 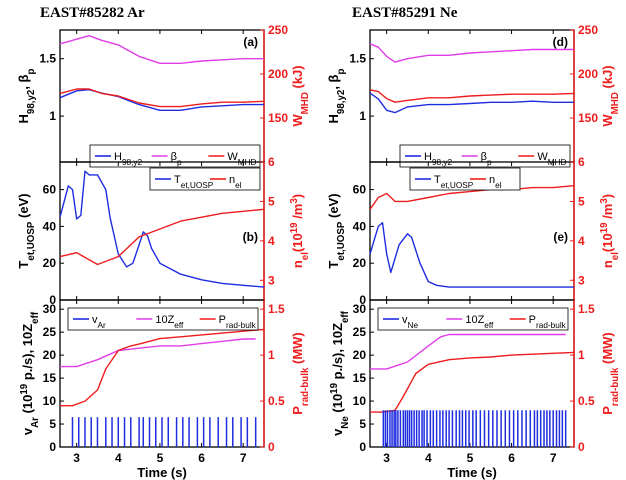 I want to click on panel-label: (b), so click(x=250, y=237).